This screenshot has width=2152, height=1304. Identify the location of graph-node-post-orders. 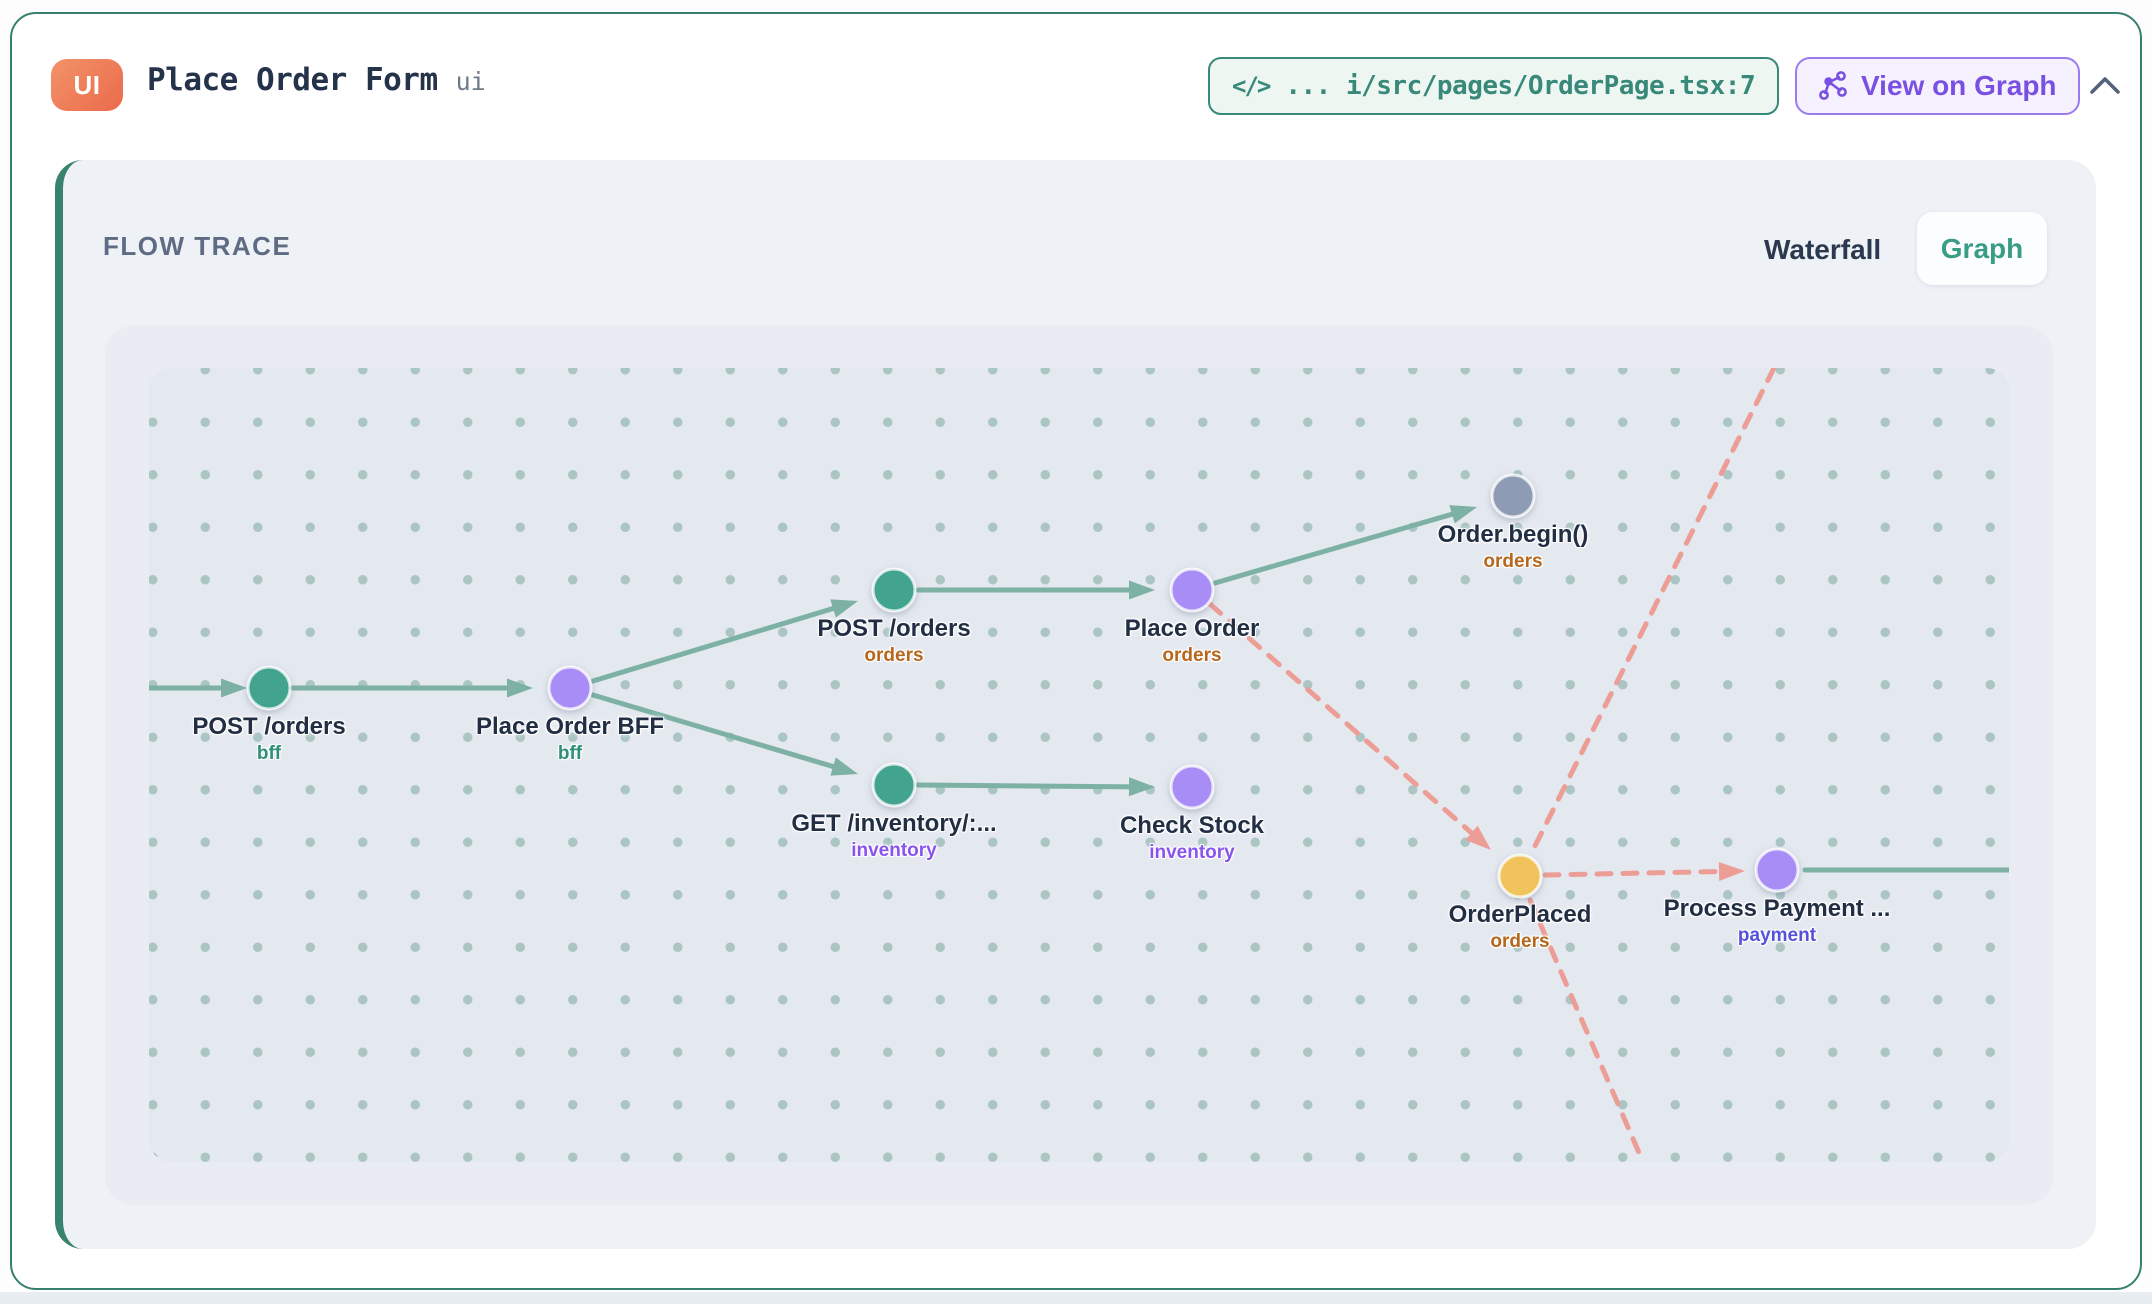
(894, 590).